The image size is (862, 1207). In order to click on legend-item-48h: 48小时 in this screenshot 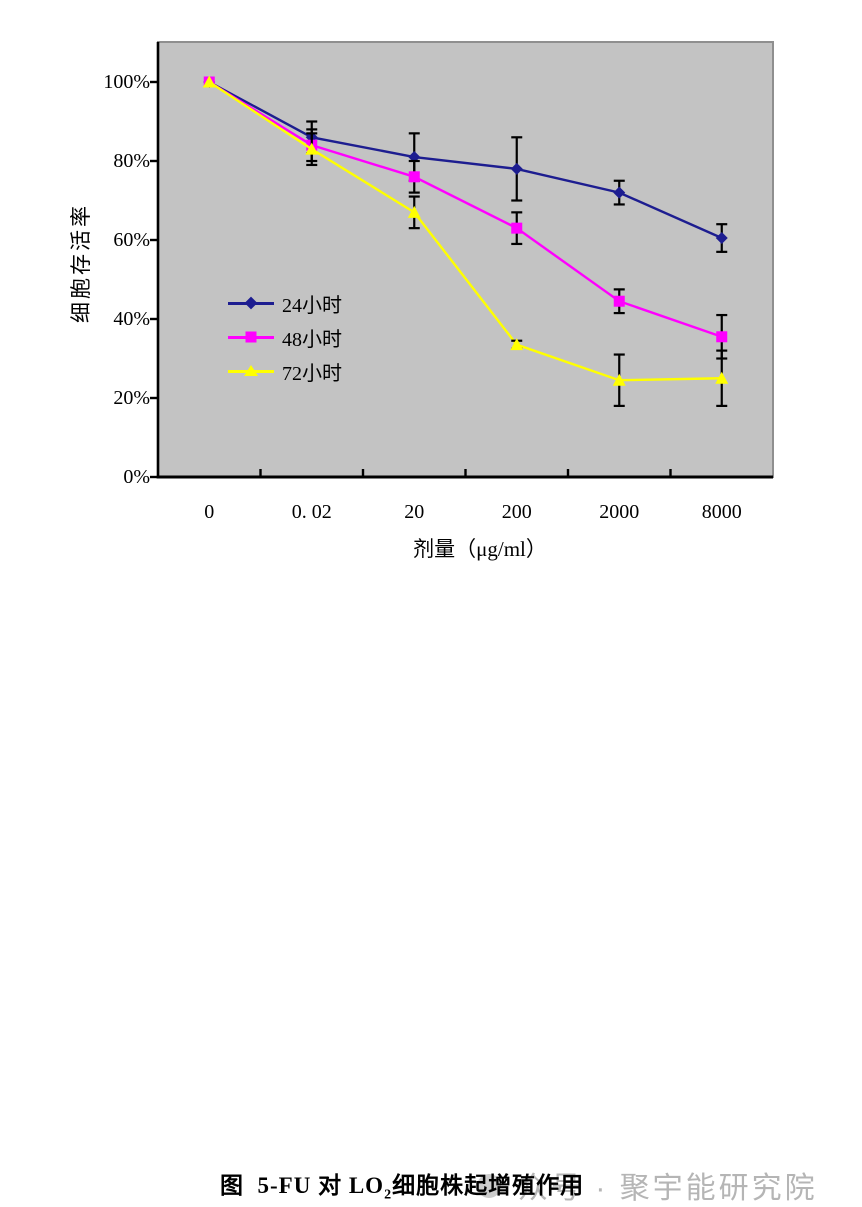, I will do `click(285, 337)`.